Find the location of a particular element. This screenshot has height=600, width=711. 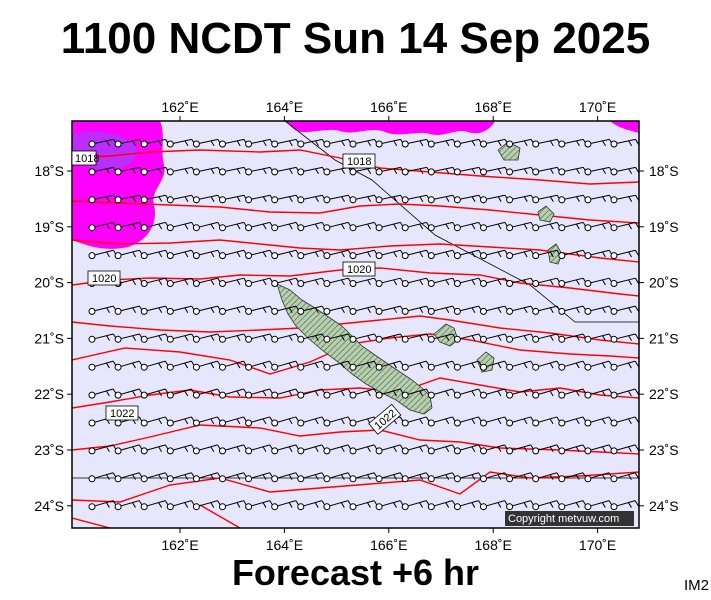

lon-tick-label: 164˚E is located at coordinates (284, 107).